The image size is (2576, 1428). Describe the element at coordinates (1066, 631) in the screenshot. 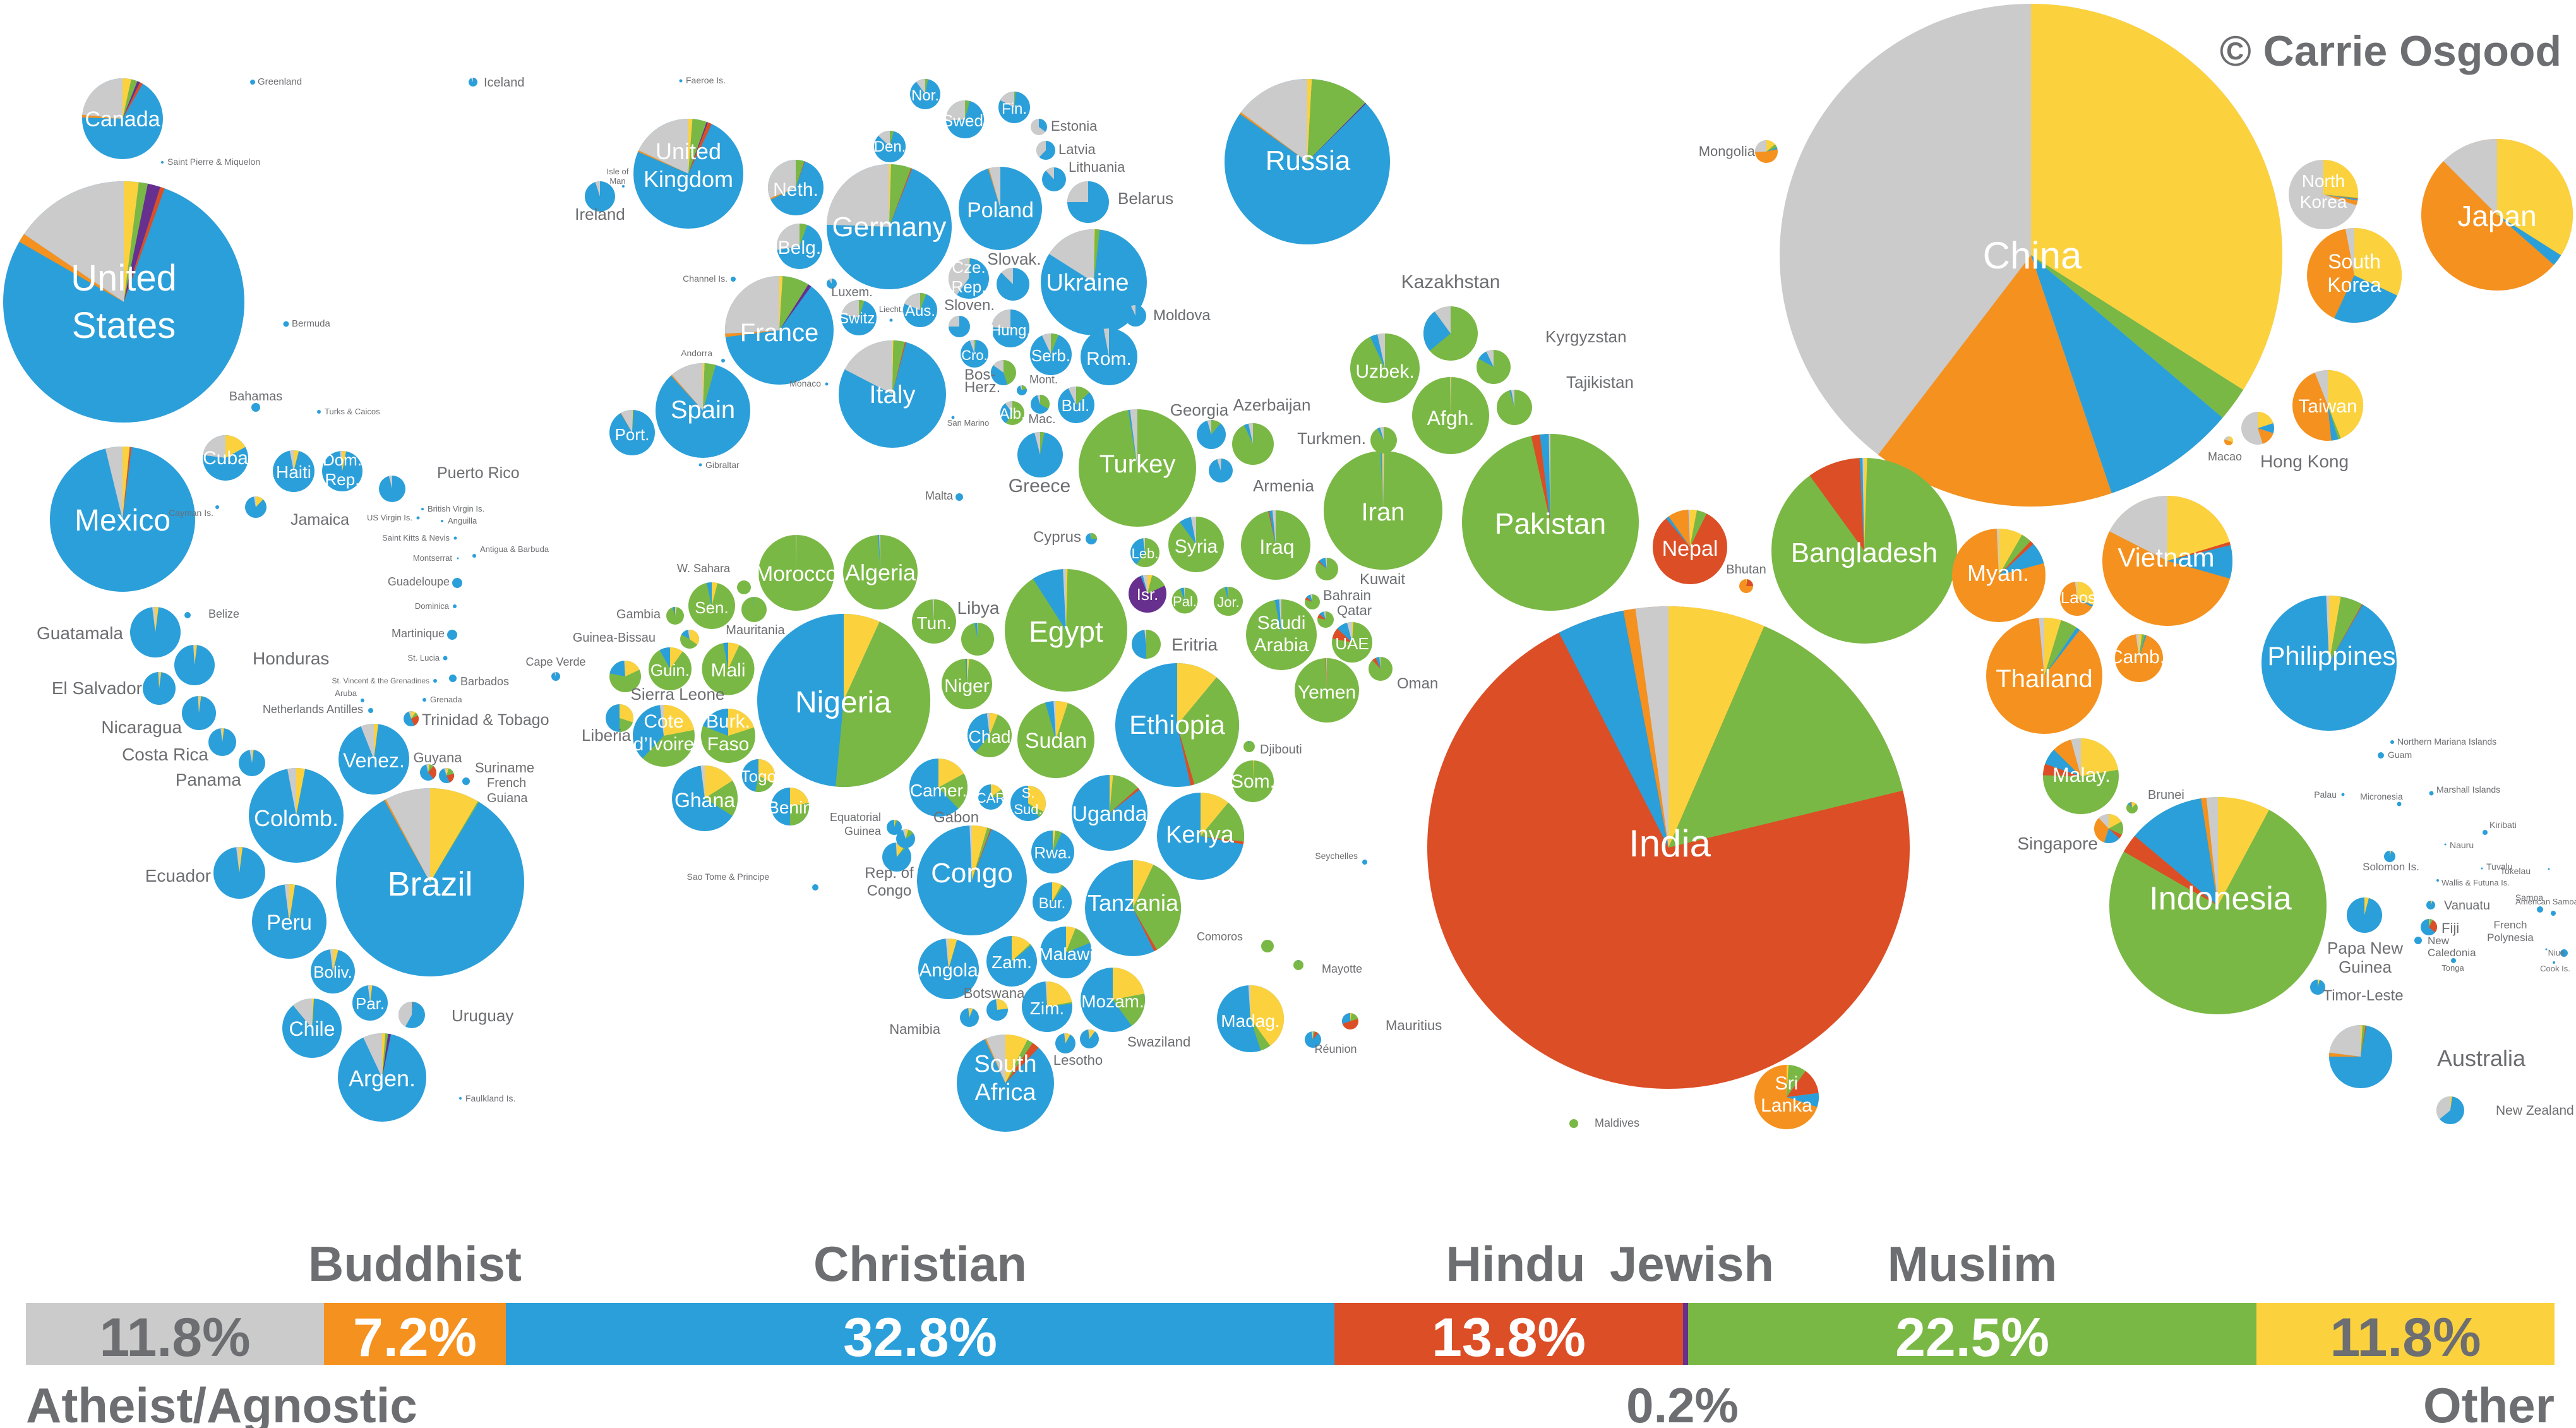

I see `svg-text: Egypt` at that location.